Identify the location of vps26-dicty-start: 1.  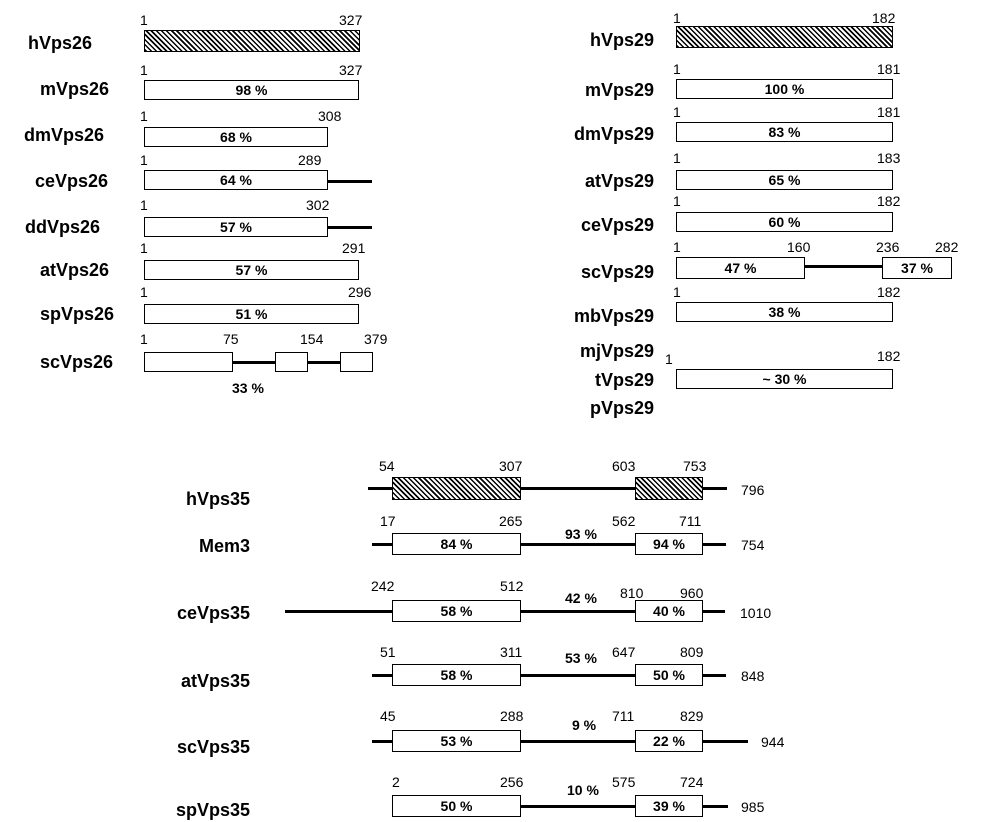
(144, 205).